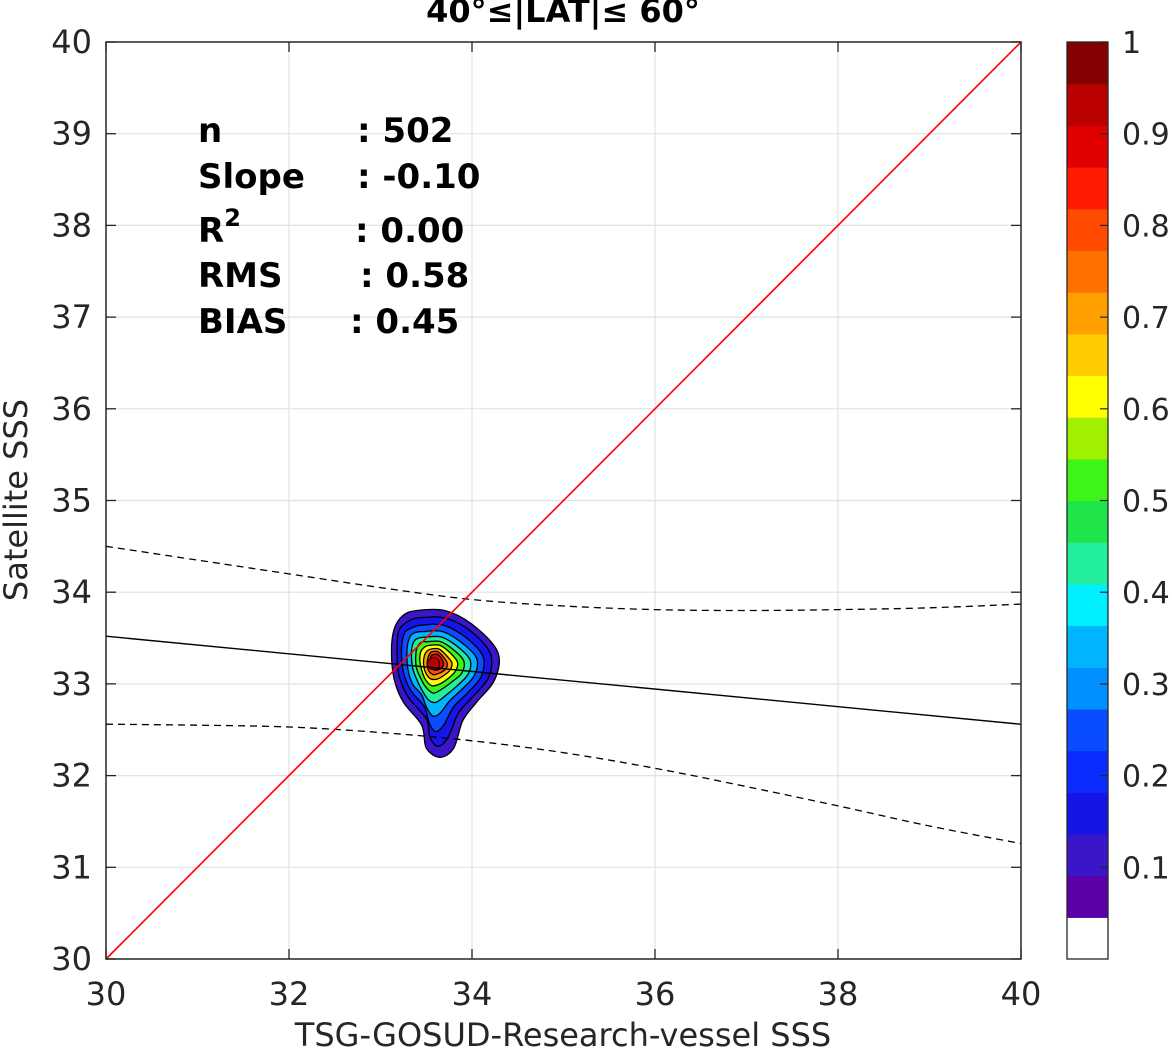  I want to click on y-tick-label-39: 39, so click(71, 134).